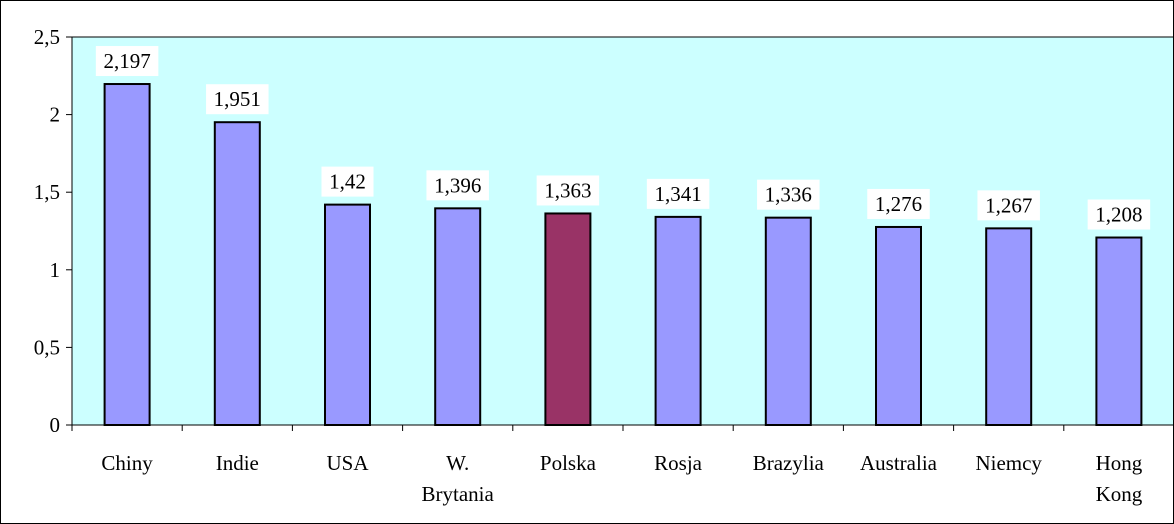 This screenshot has width=1174, height=524. Describe the element at coordinates (789, 463) in the screenshot. I see `x-tick-label: Brazylia` at that location.